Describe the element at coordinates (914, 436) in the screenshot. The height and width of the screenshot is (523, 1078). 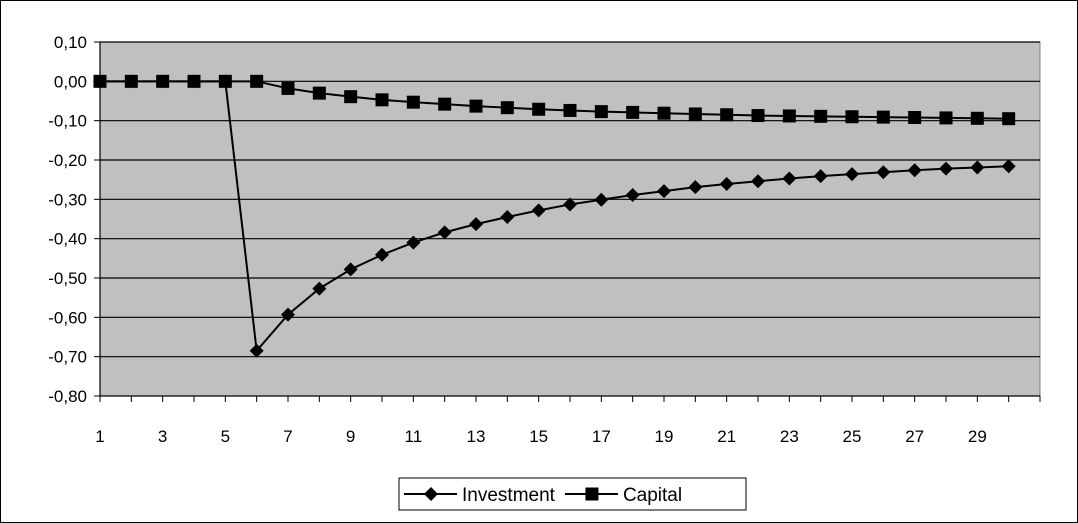
I see `x-tick-label: 27` at that location.